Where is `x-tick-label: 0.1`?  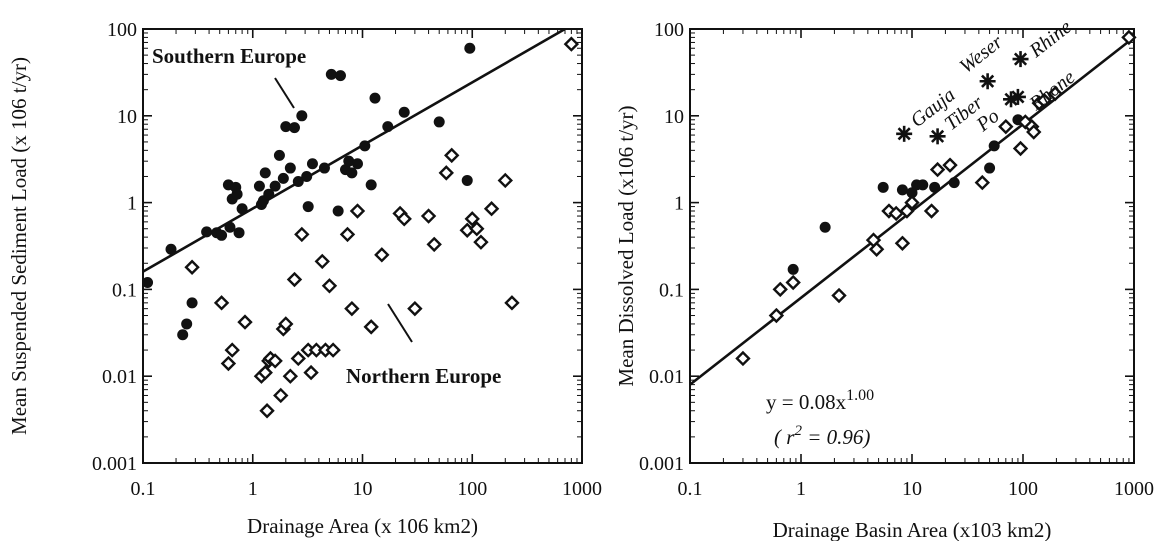
x-tick-label: 0.1 is located at coordinates (143, 489).